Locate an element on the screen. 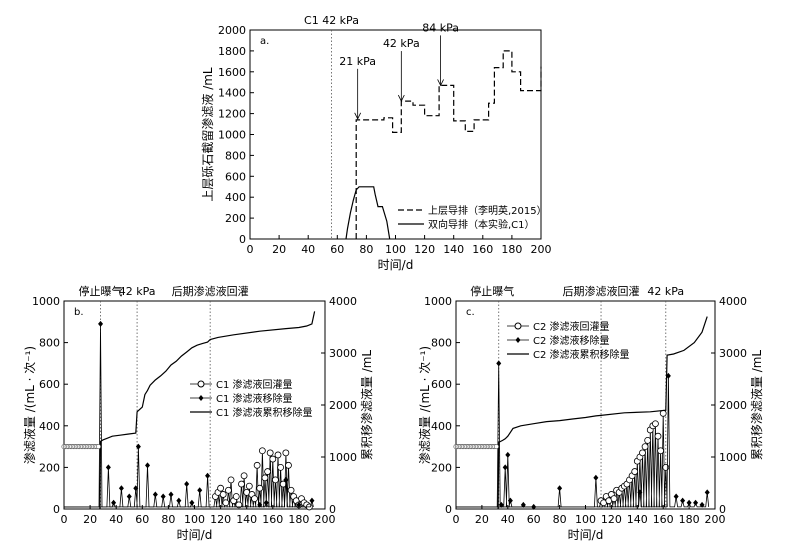 The width and height of the screenshot is (796, 559). legend-label: 双向导排（本实验,C1） is located at coordinates (481, 224).